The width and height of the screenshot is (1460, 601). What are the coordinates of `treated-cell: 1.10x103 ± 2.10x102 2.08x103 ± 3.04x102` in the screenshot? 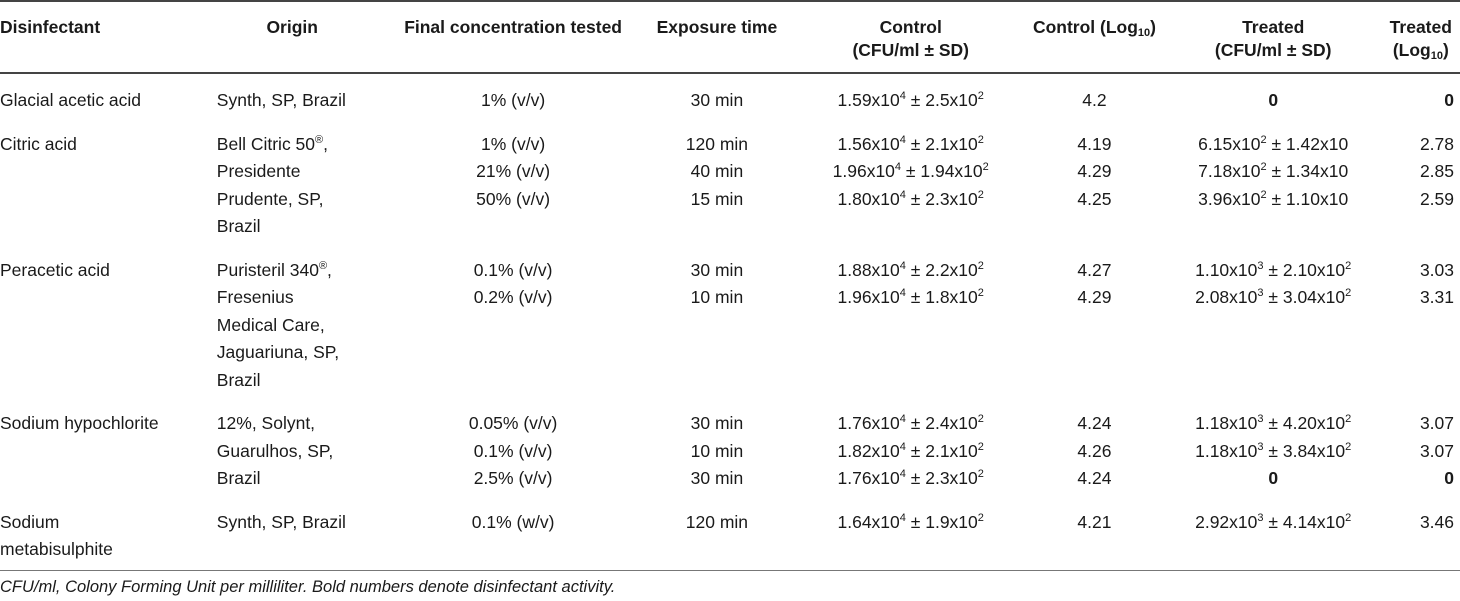 It's located at (1273, 283).